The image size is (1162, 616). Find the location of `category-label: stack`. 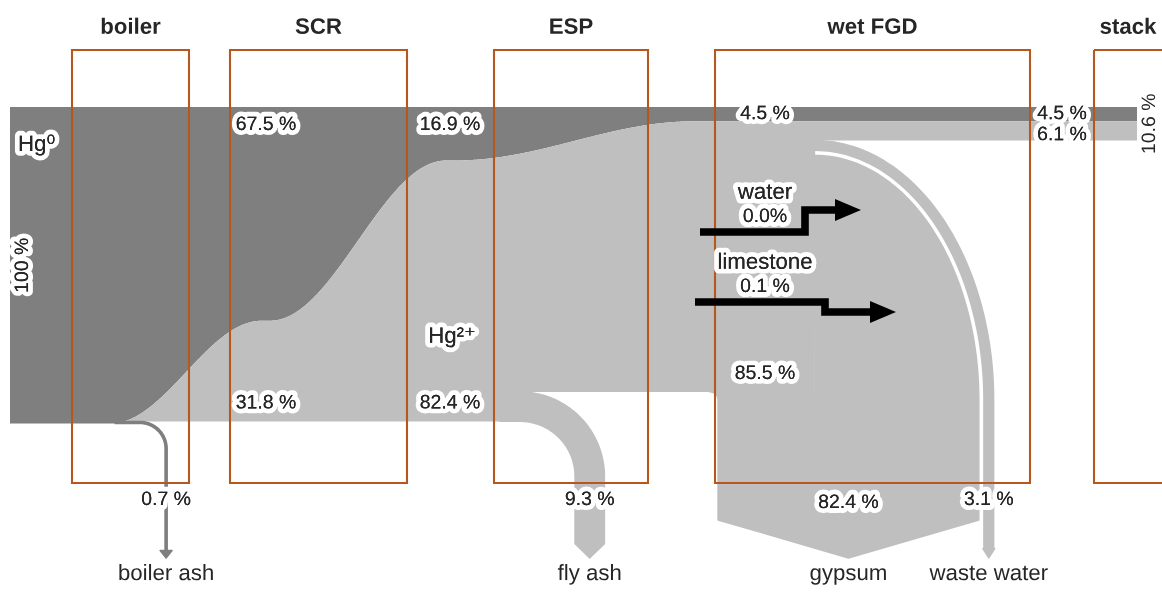

category-label: stack is located at coordinates (1128, 25).